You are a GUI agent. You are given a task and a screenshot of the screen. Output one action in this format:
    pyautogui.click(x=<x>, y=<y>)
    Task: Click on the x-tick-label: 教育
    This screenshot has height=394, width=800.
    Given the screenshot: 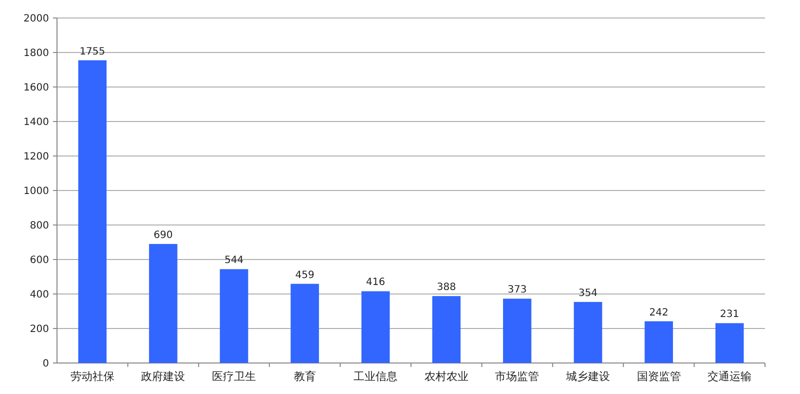 What is the action you would take?
    pyautogui.click(x=305, y=376)
    